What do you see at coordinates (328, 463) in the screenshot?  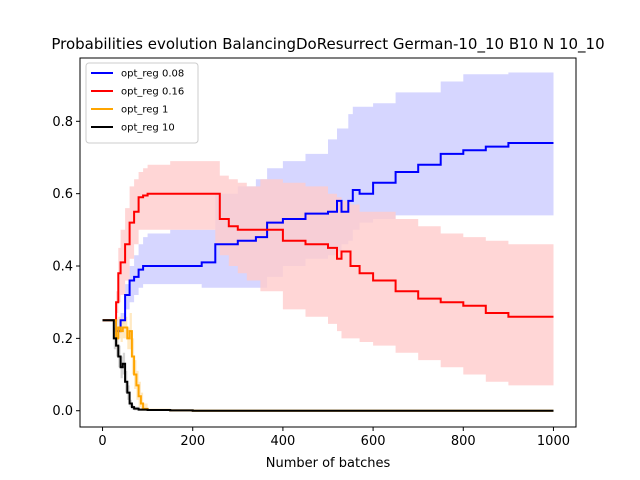 I see `x-axis-title: Number of batches` at bounding box center [328, 463].